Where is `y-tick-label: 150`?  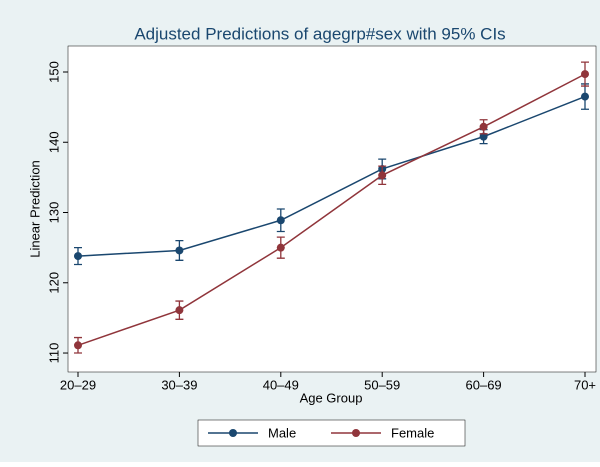 y-tick-label: 150 is located at coordinates (53, 72).